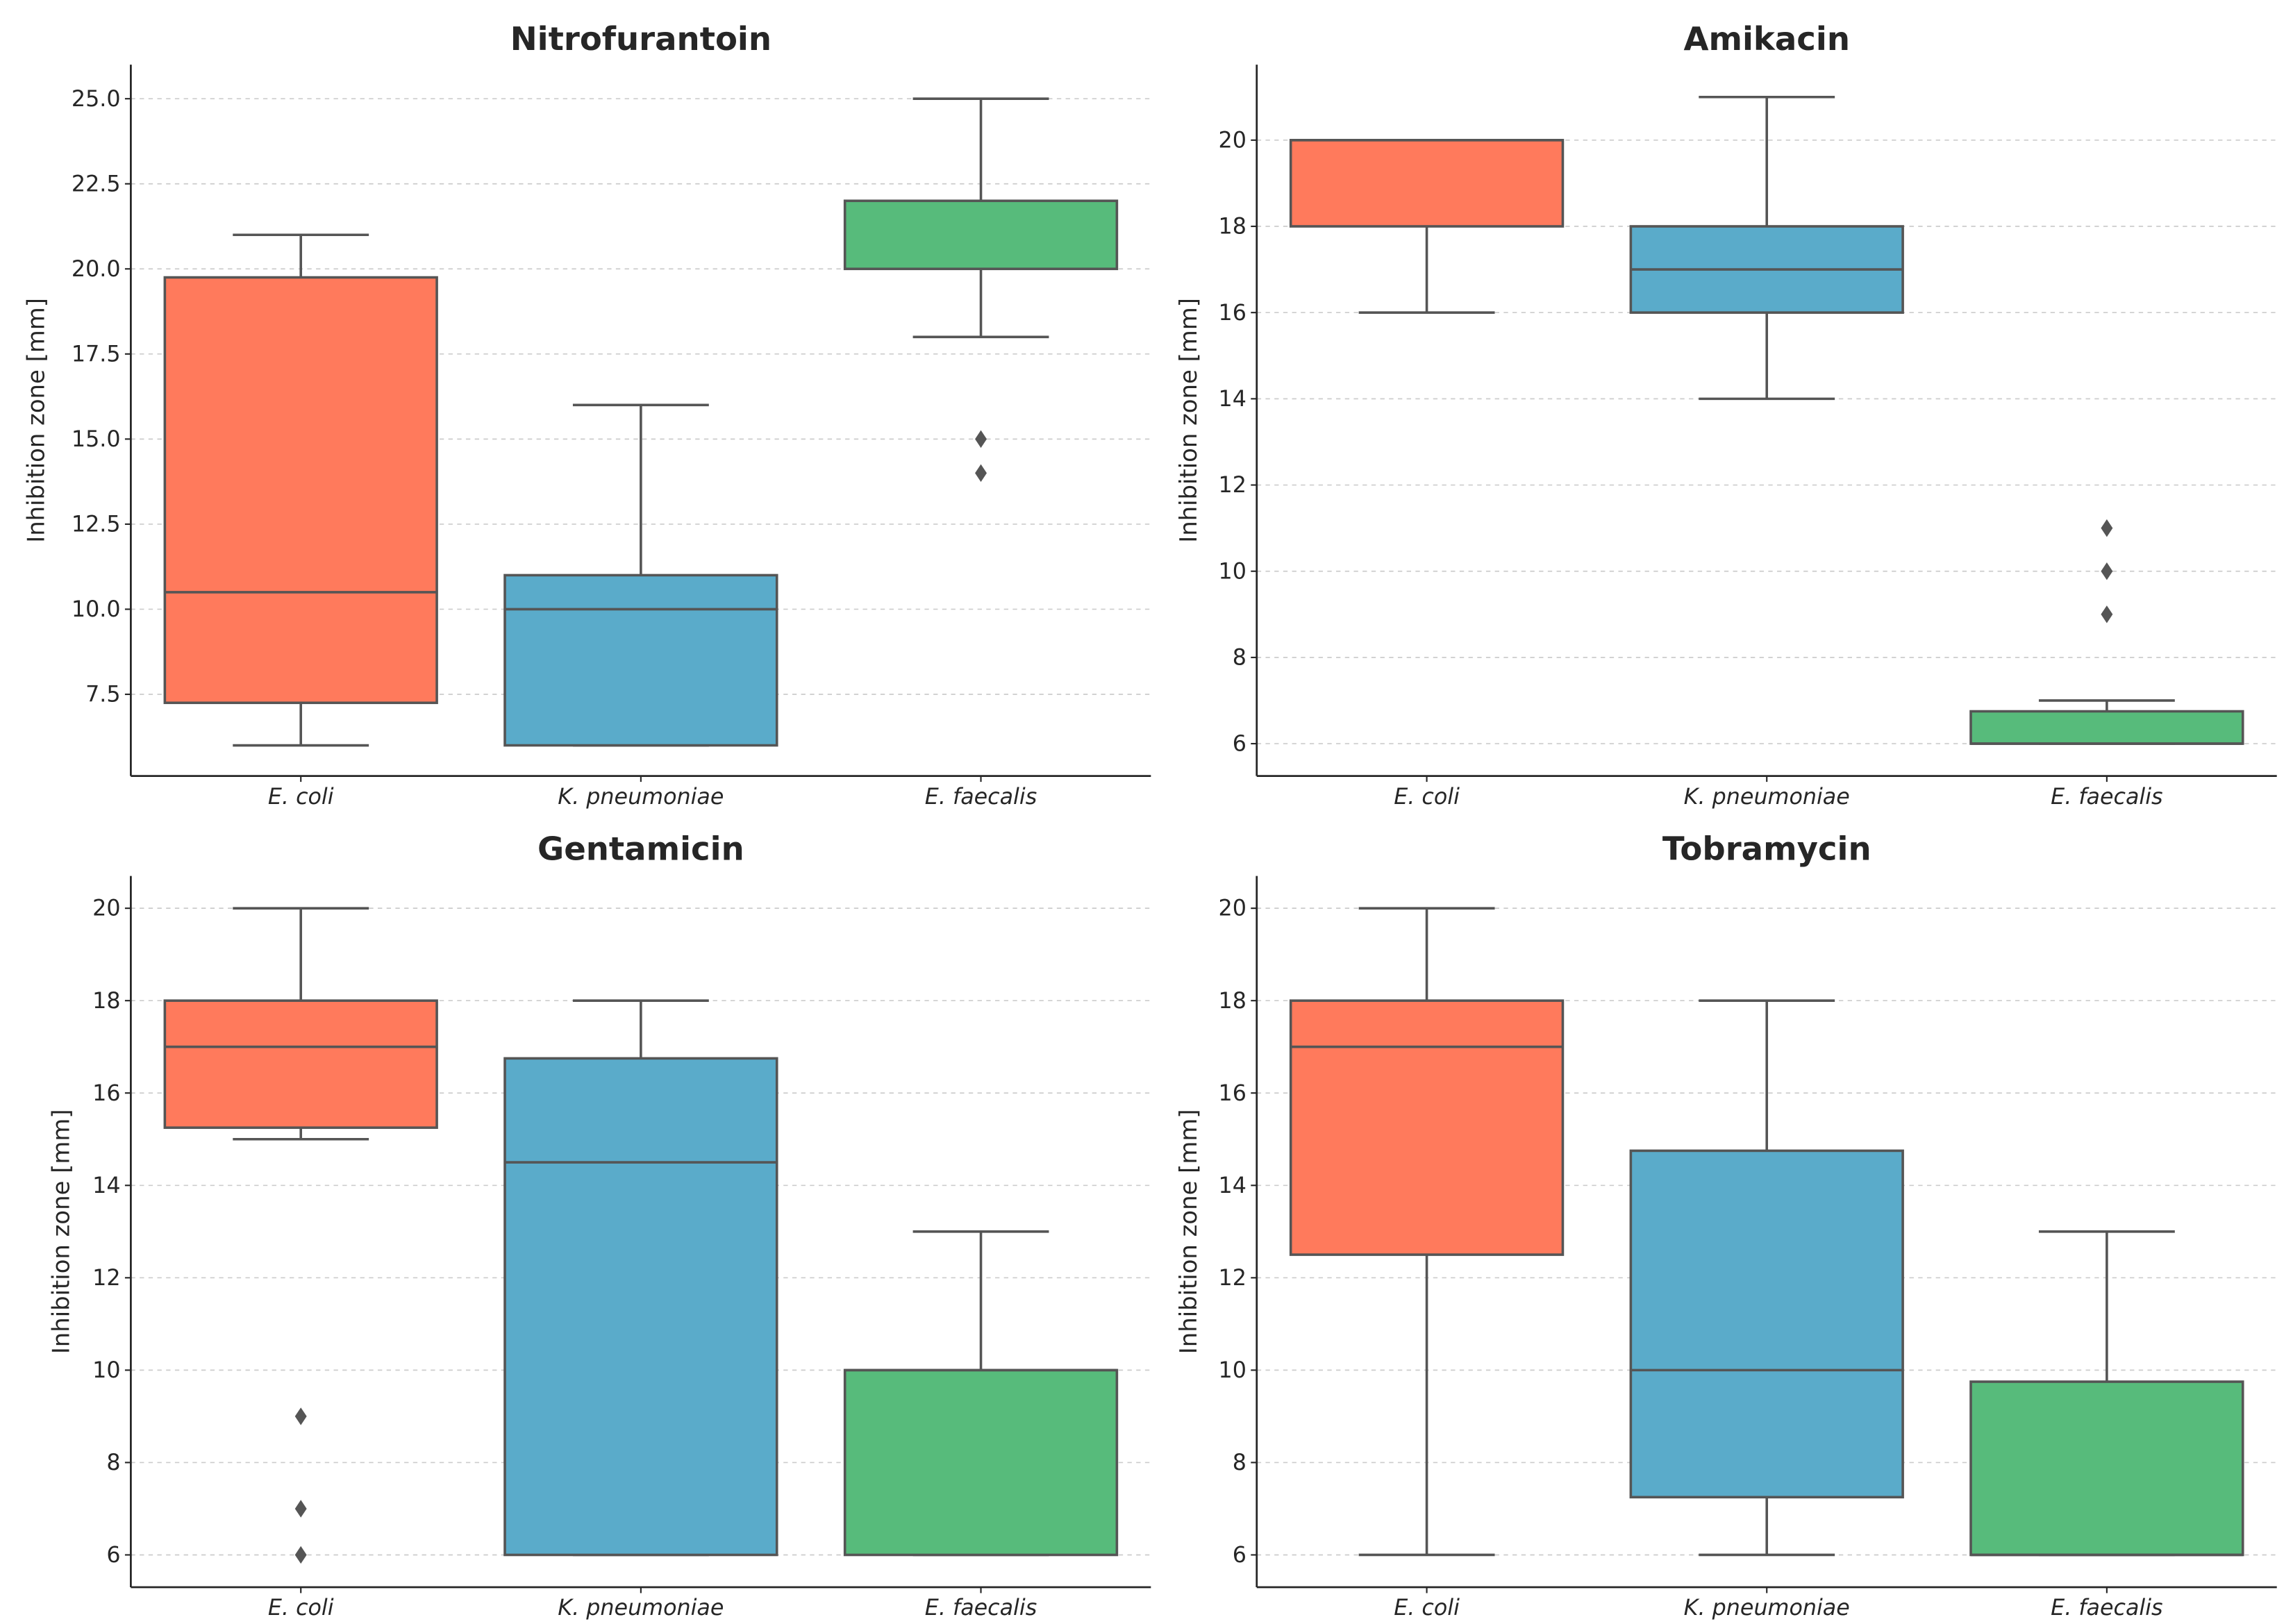 The height and width of the screenshot is (1624, 2293). Describe the element at coordinates (640, 848) in the screenshot. I see `panel-title: Gentamicin` at that location.